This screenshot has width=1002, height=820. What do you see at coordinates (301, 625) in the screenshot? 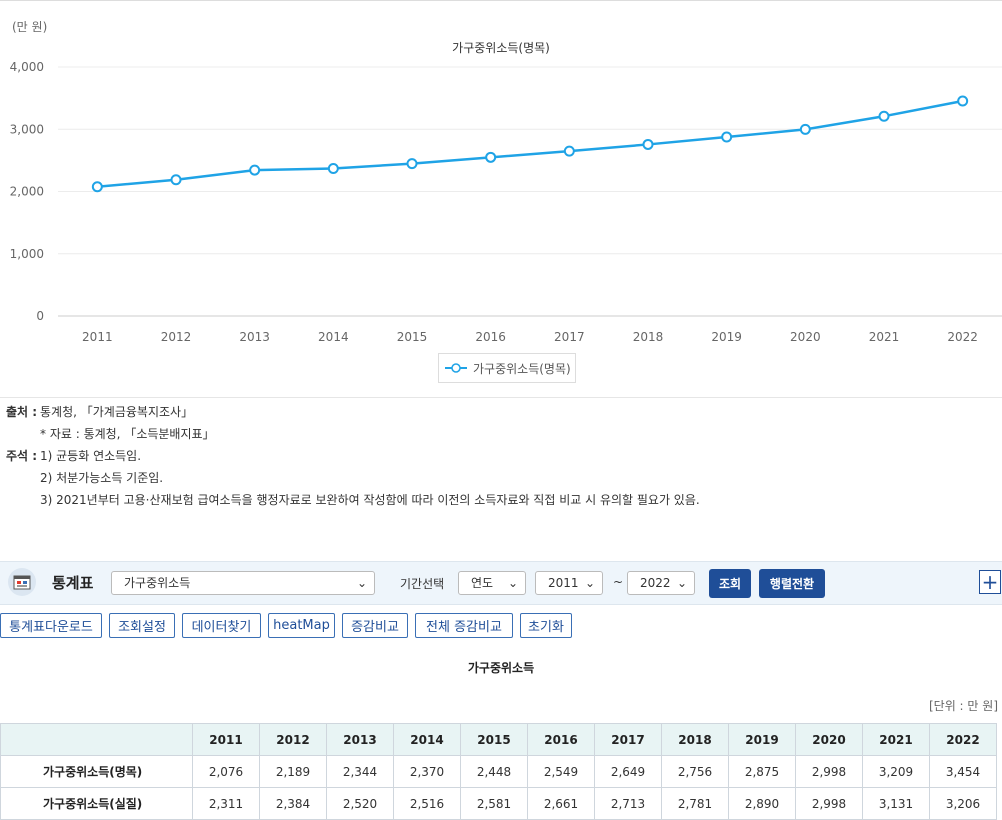
I see `heatmap-button: heatMap` at bounding box center [301, 625].